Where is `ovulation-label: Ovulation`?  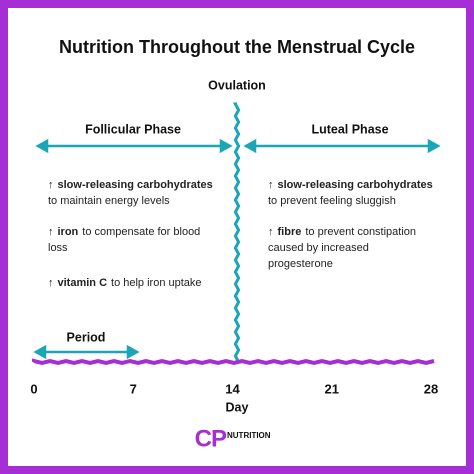 ovulation-label: Ovulation is located at coordinates (237, 85).